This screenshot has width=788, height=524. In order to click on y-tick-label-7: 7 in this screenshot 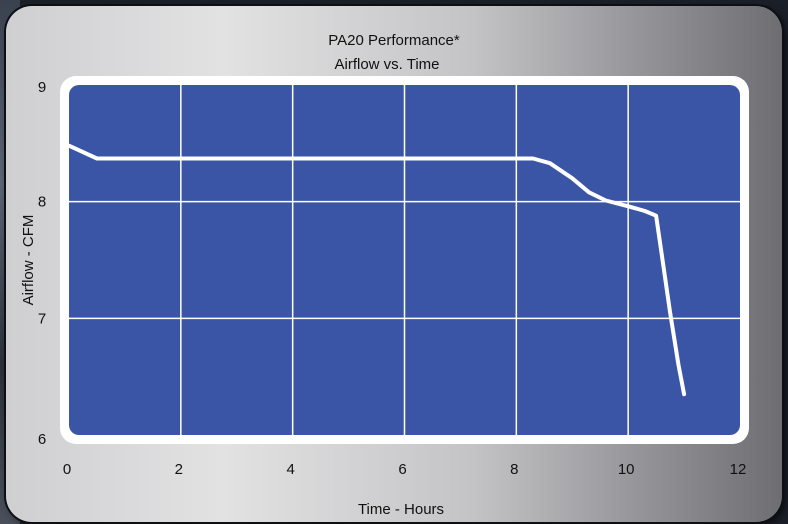, I will do `click(42, 318)`.